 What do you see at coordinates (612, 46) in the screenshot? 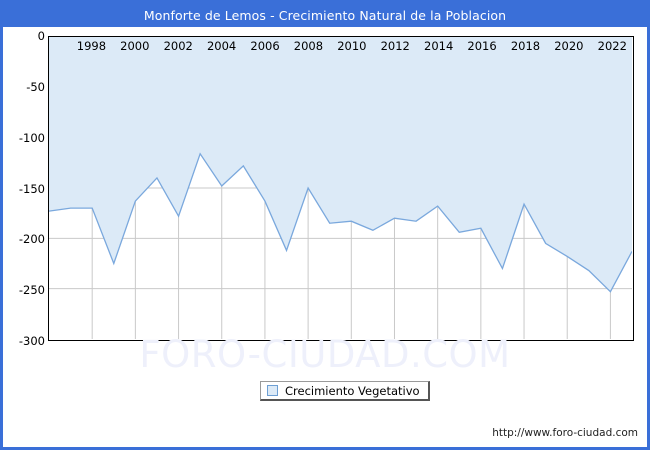
I see `x-tick-label: 2022` at bounding box center [612, 46].